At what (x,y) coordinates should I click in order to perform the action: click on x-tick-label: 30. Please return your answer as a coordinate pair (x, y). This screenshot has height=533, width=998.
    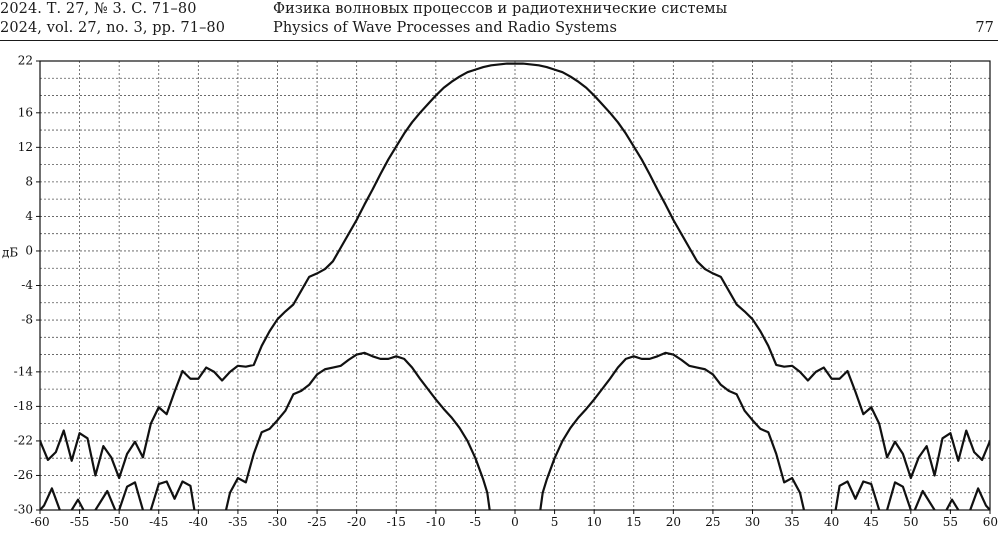
    Looking at the image, I should click on (752, 522).